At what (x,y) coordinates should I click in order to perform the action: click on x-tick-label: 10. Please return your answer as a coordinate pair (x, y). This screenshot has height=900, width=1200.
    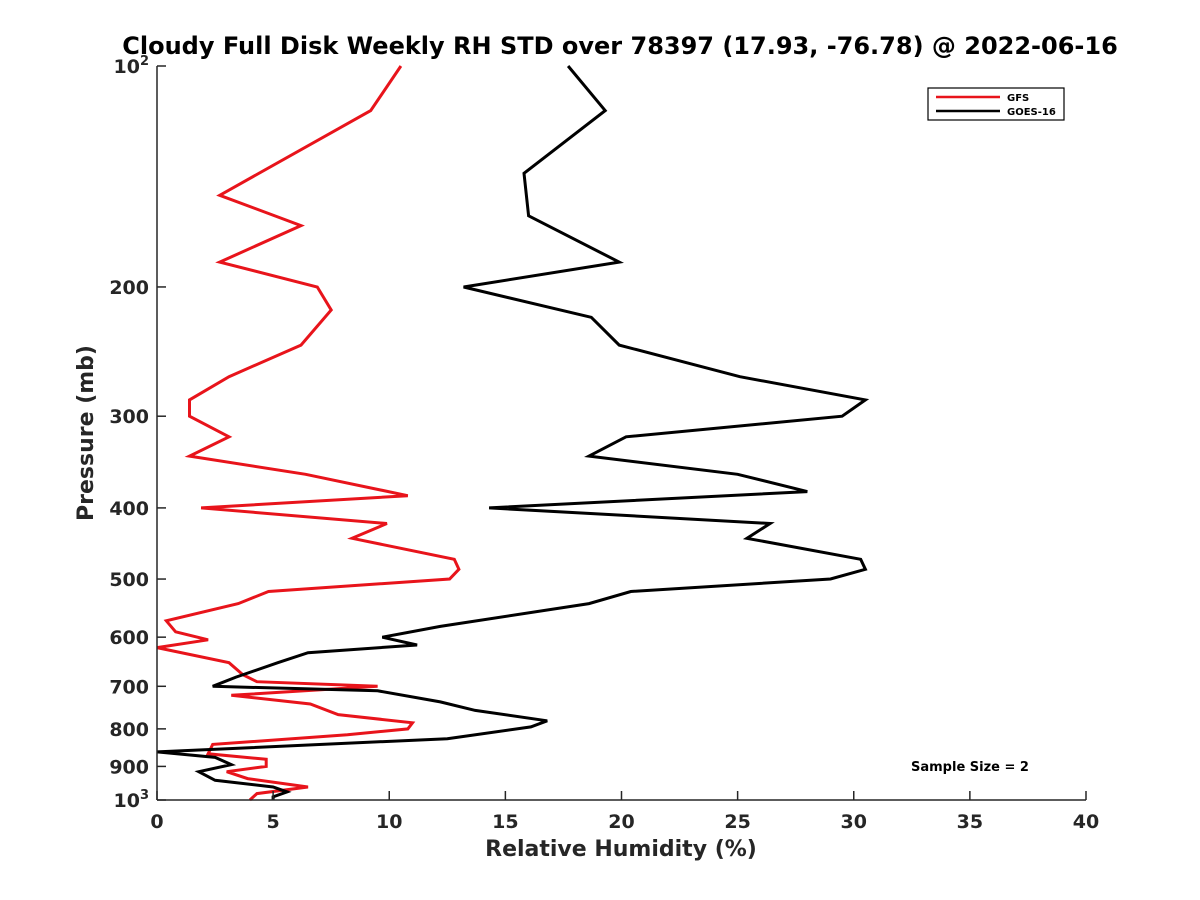
    Looking at the image, I should click on (389, 822).